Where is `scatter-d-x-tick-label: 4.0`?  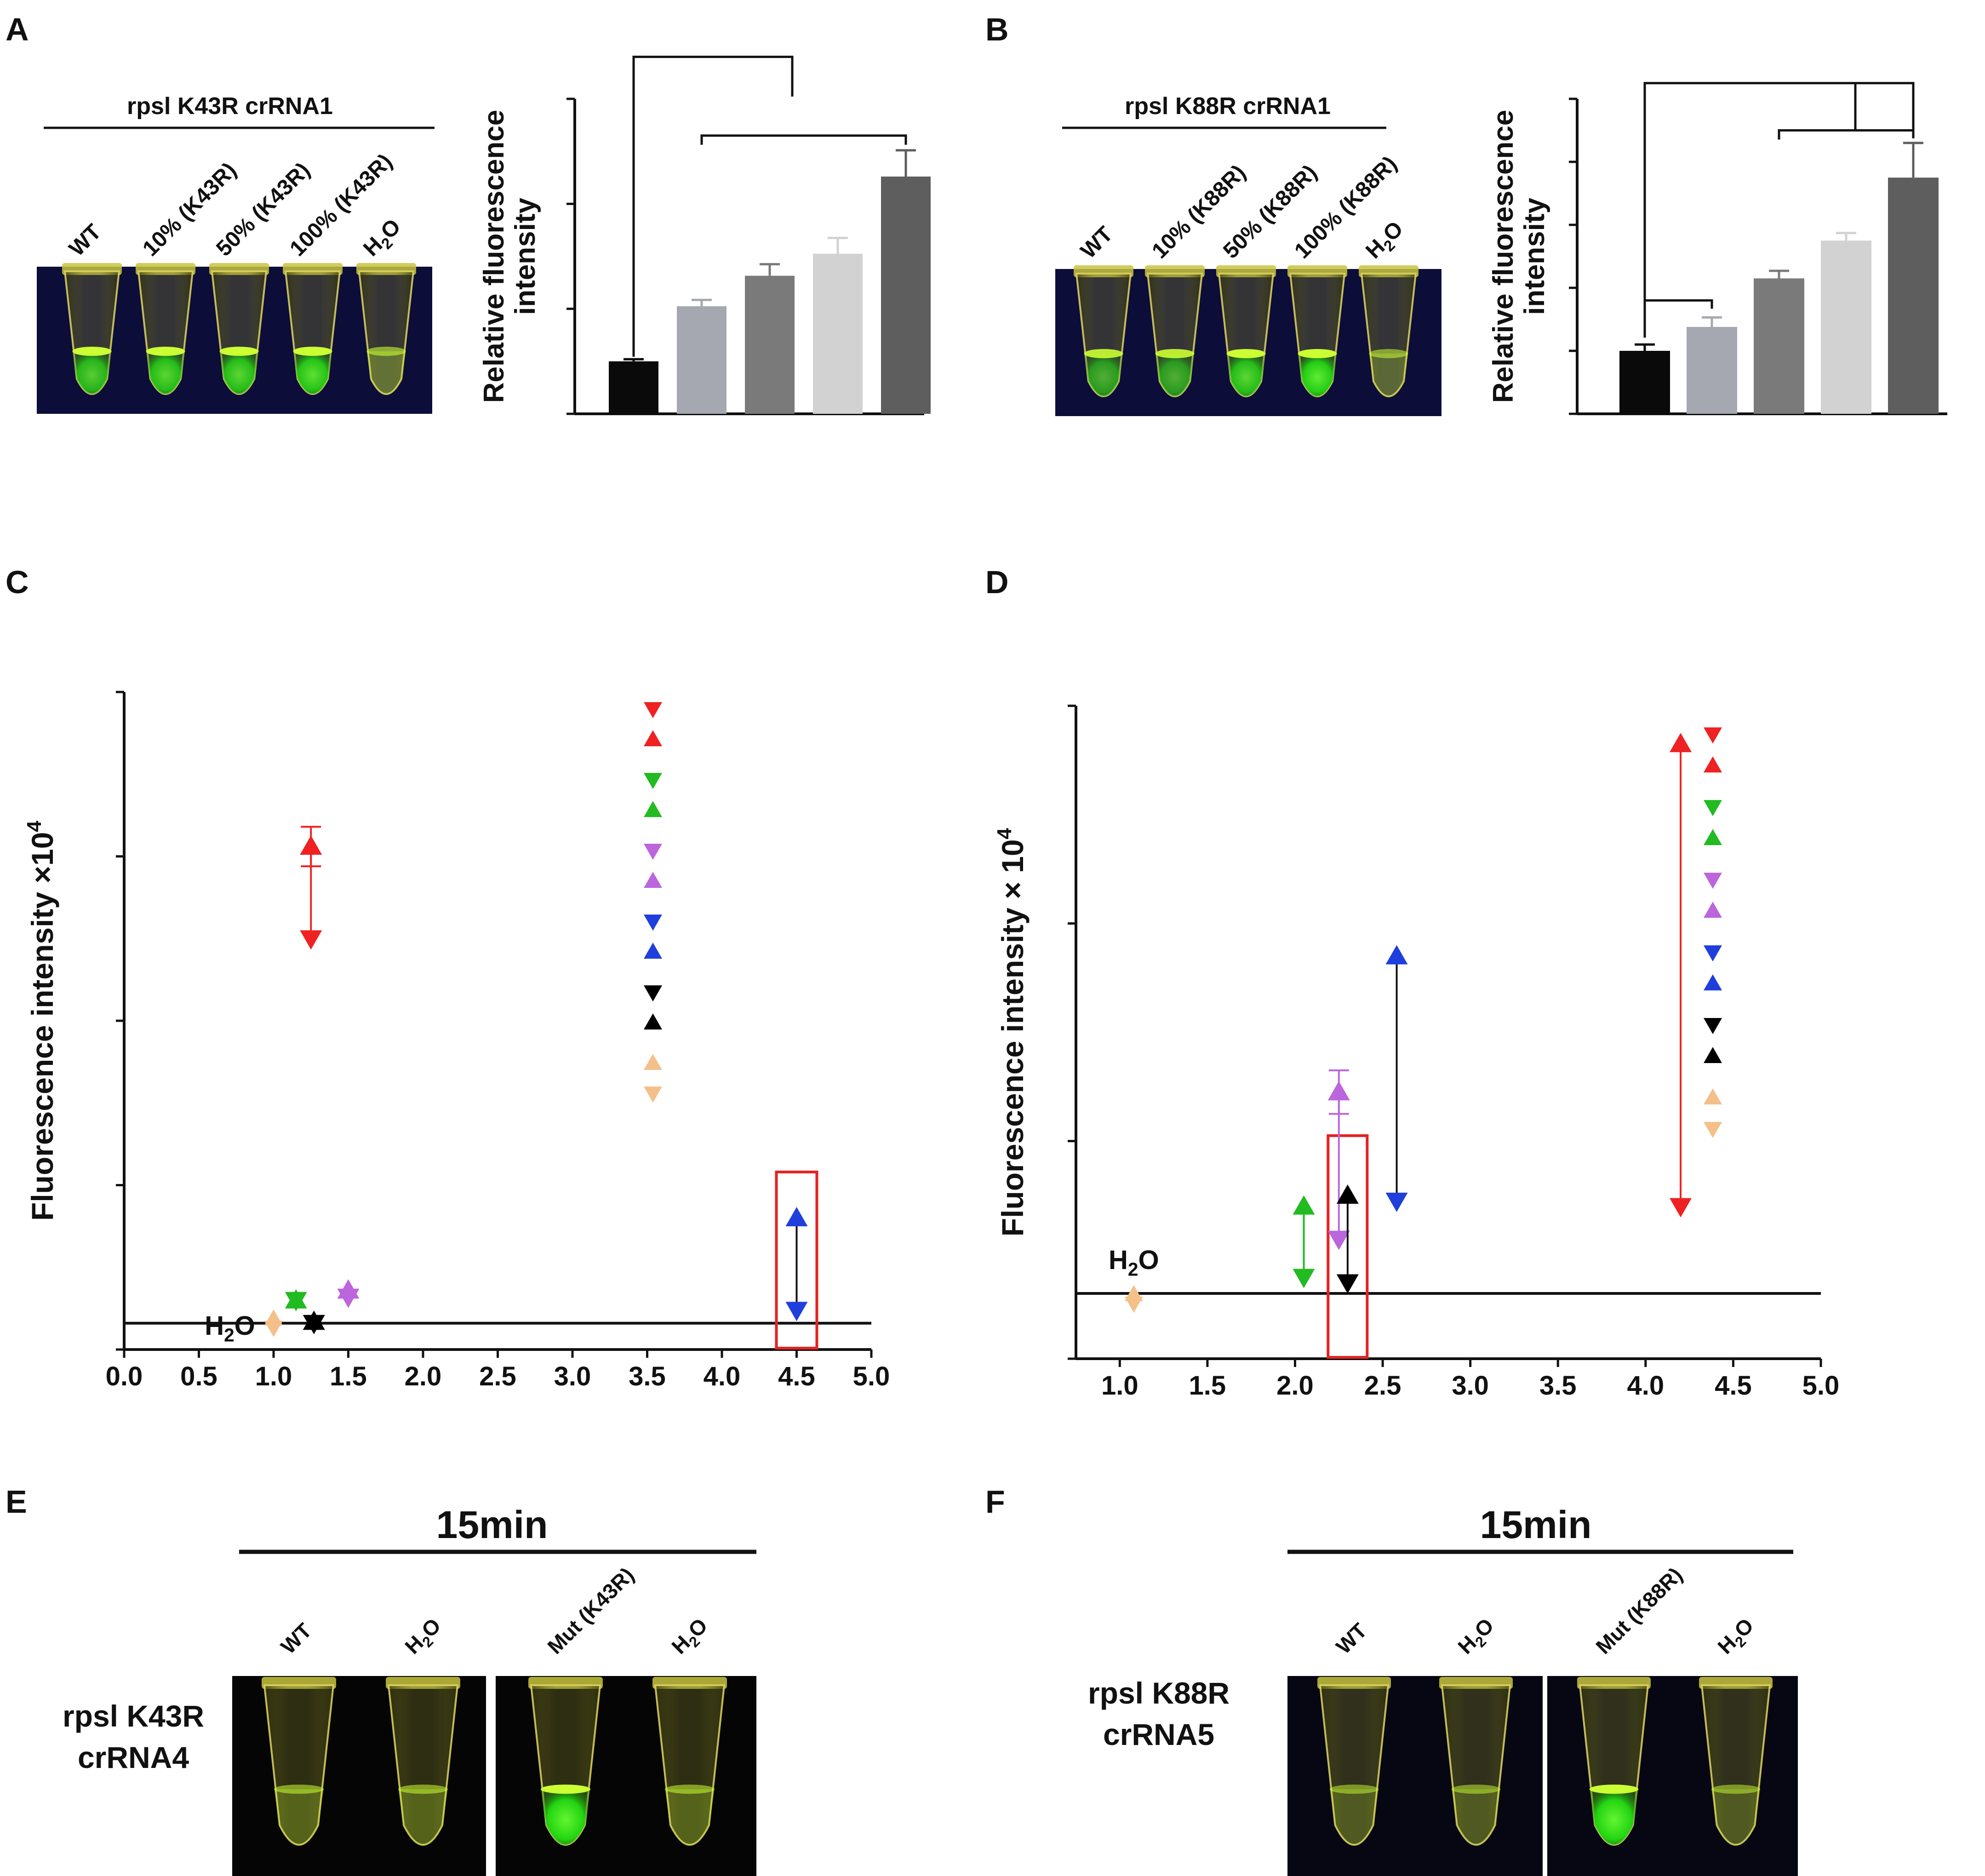
scatter-d-x-tick-label: 4.0 is located at coordinates (1646, 1386).